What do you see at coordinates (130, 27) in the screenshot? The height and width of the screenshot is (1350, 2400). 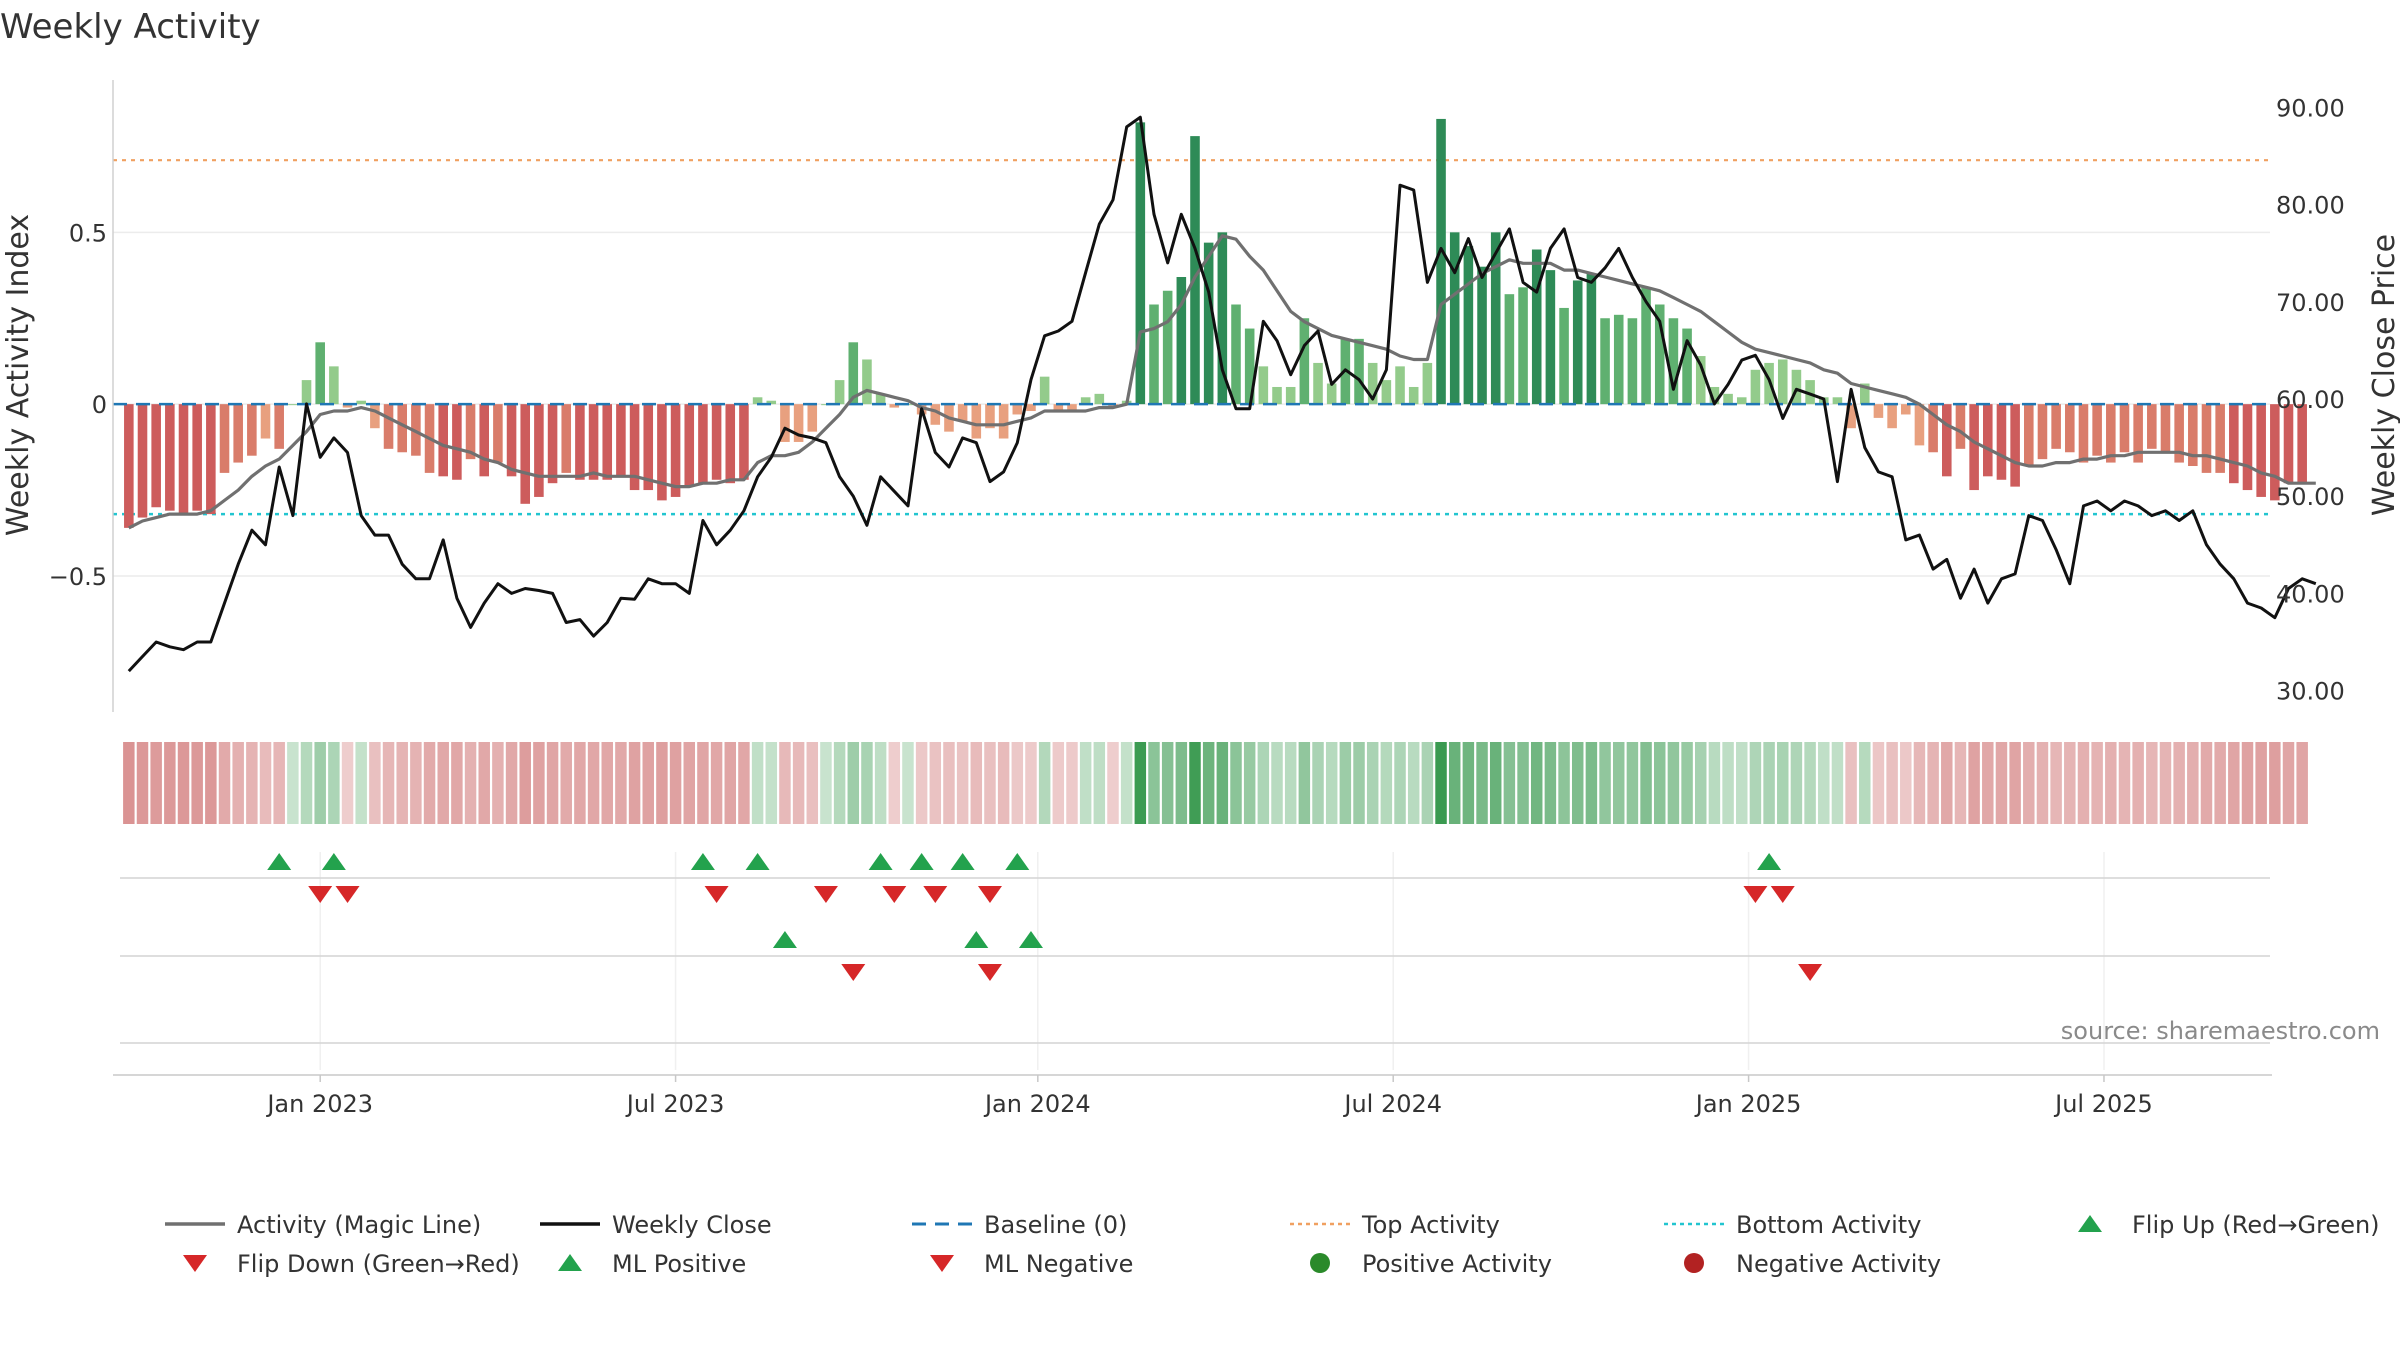 I see `chart-title: Weekly Activity` at bounding box center [130, 27].